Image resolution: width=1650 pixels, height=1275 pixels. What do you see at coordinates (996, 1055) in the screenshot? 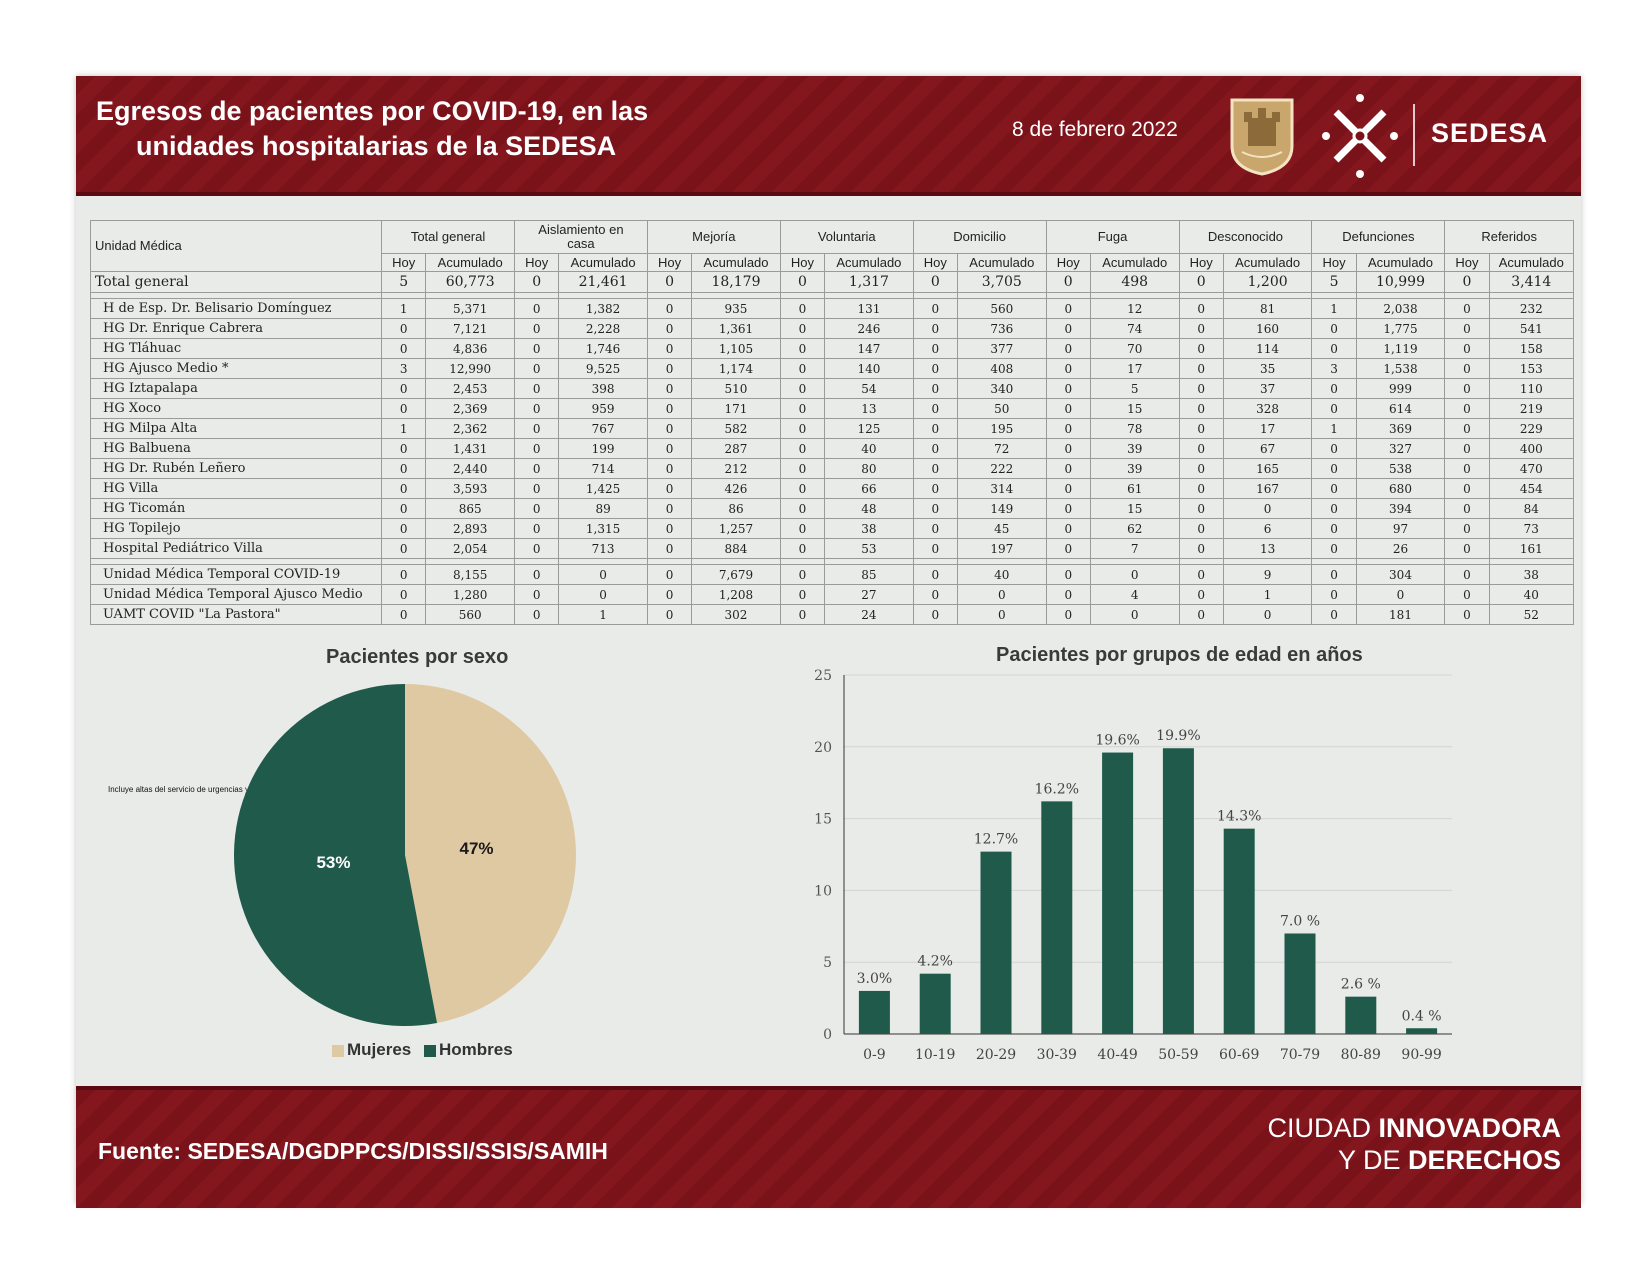
I see `x-tick-label: 20-29` at bounding box center [996, 1055].